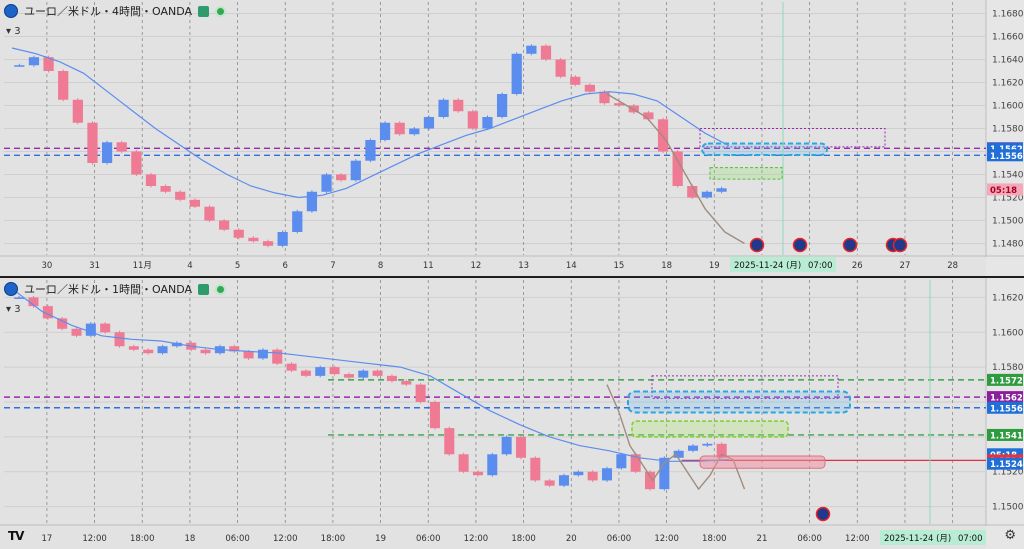  I want to click on x-tick-label: 26, so click(857, 266).